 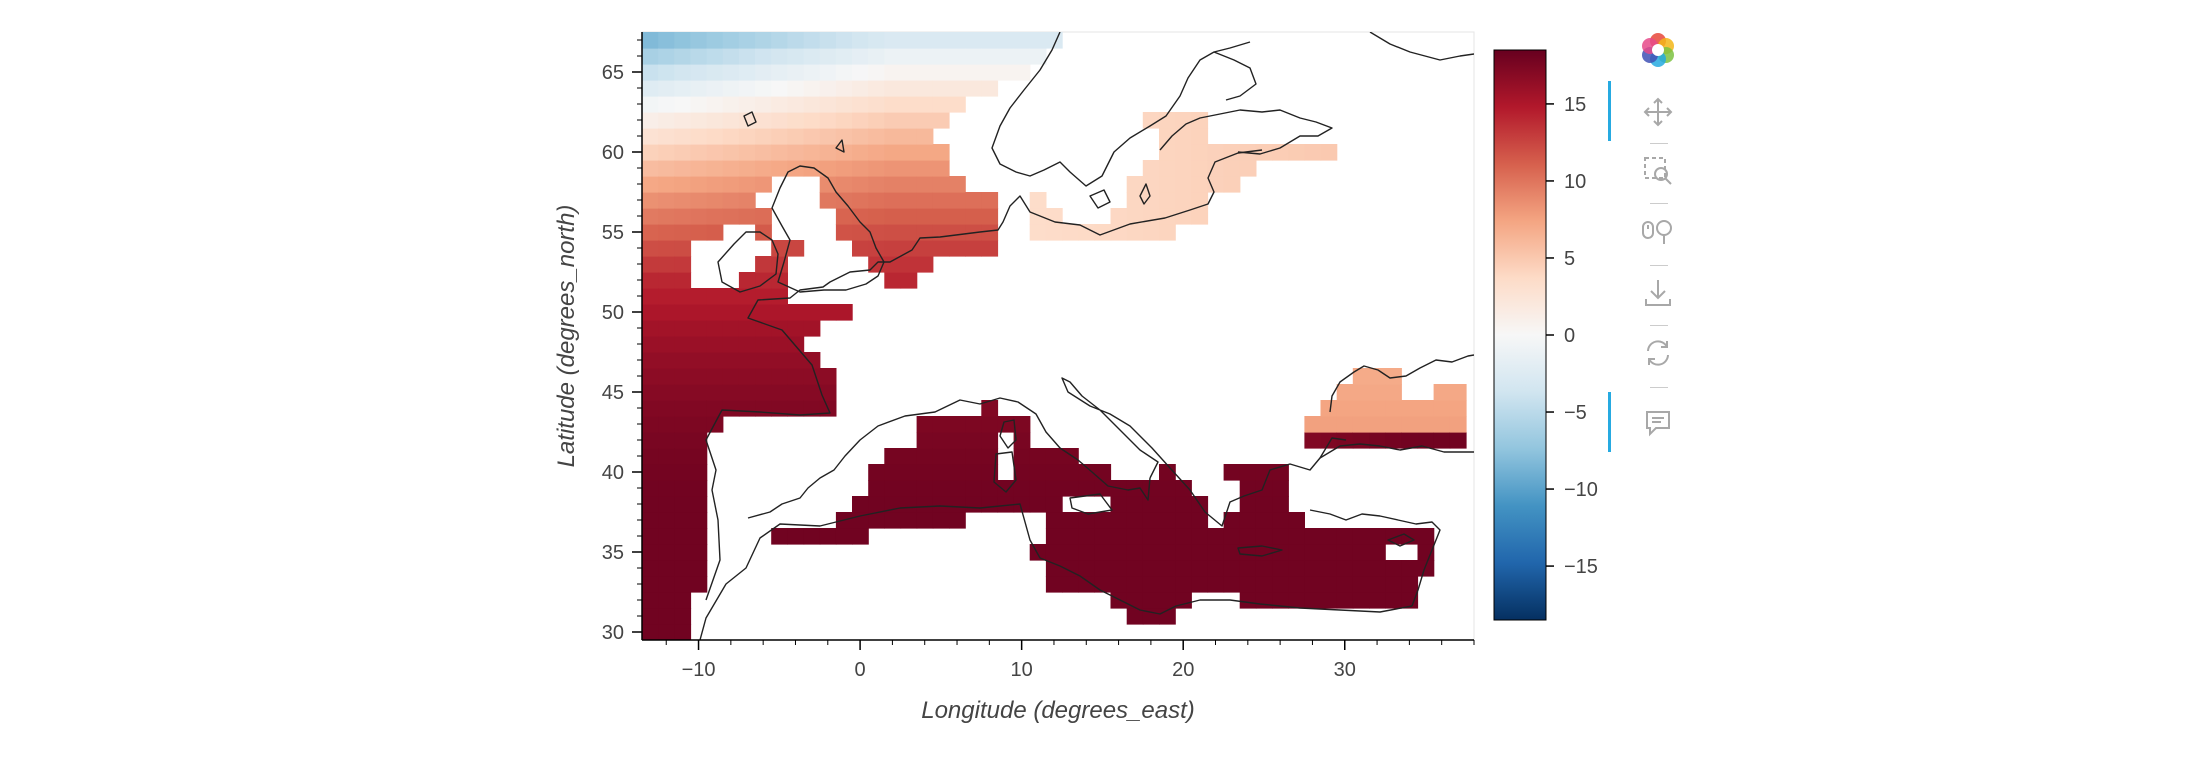 I want to click on x-tick-label: 10, so click(x=1022, y=670).